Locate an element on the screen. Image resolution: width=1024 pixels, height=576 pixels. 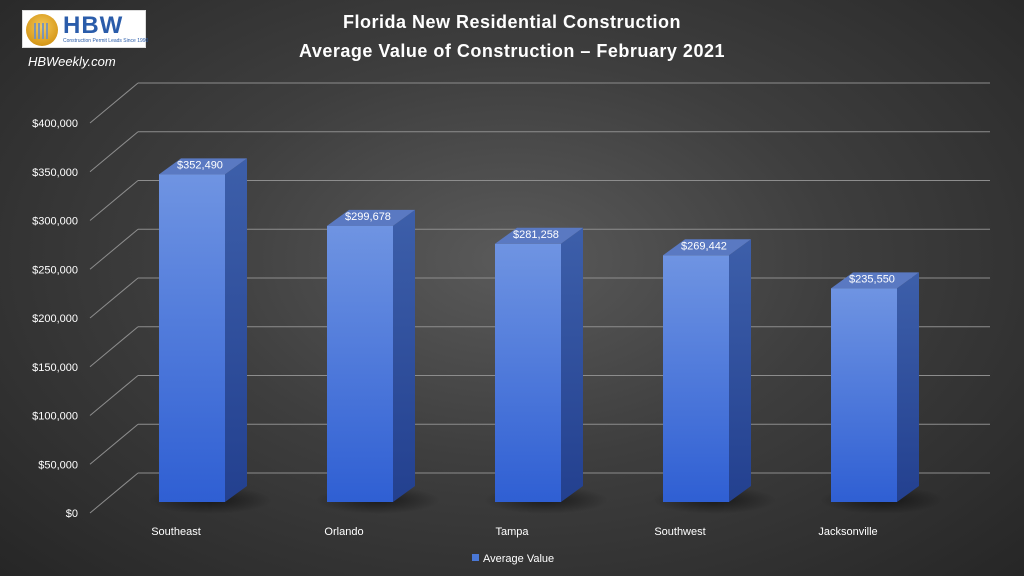
y-tick-label: $250,000 is located at coordinates (55, 270).